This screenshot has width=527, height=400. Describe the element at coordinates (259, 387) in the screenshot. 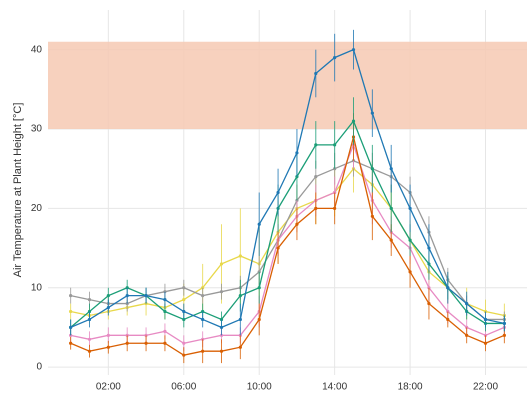

I see `x-tick-label: 10:00` at that location.